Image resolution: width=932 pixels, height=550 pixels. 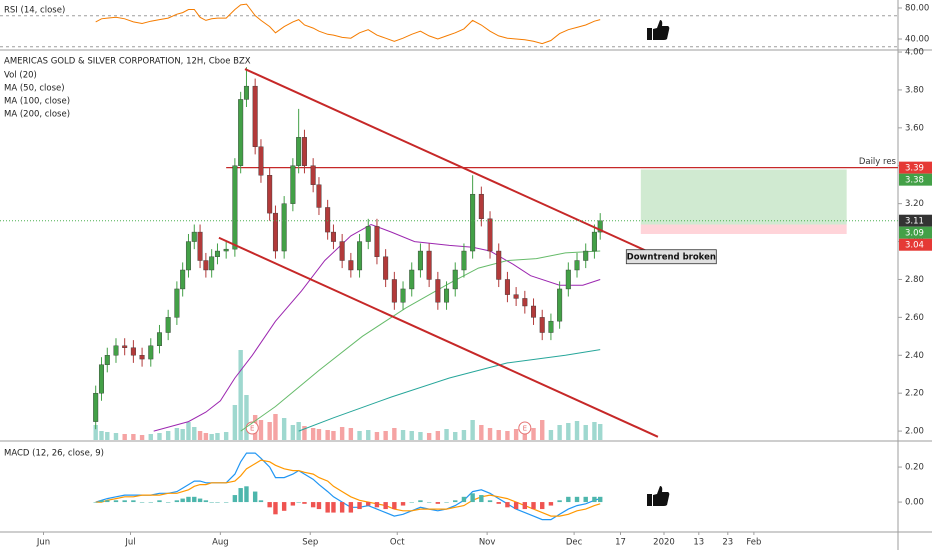 What do you see at coordinates (37, 115) in the screenshot?
I see `legend-entry: MA (200, close)` at bounding box center [37, 115].